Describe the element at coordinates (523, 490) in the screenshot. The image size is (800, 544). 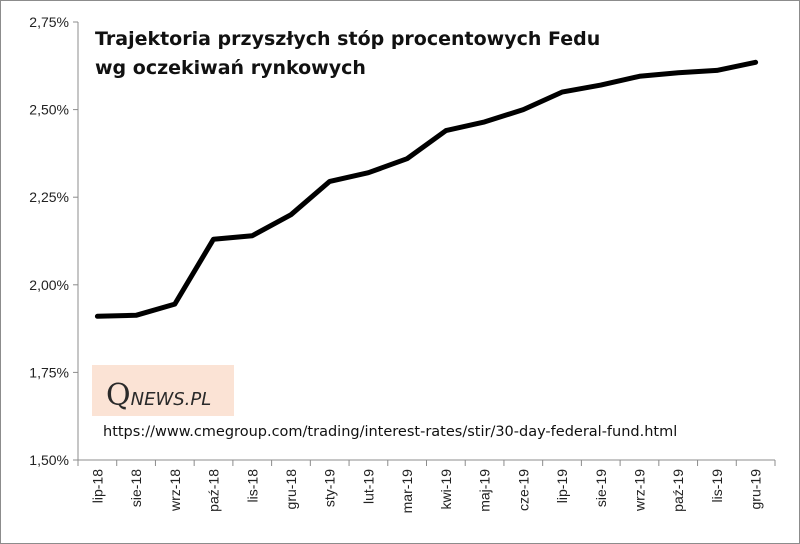
I see `x-tick-label: cze-19` at that location.